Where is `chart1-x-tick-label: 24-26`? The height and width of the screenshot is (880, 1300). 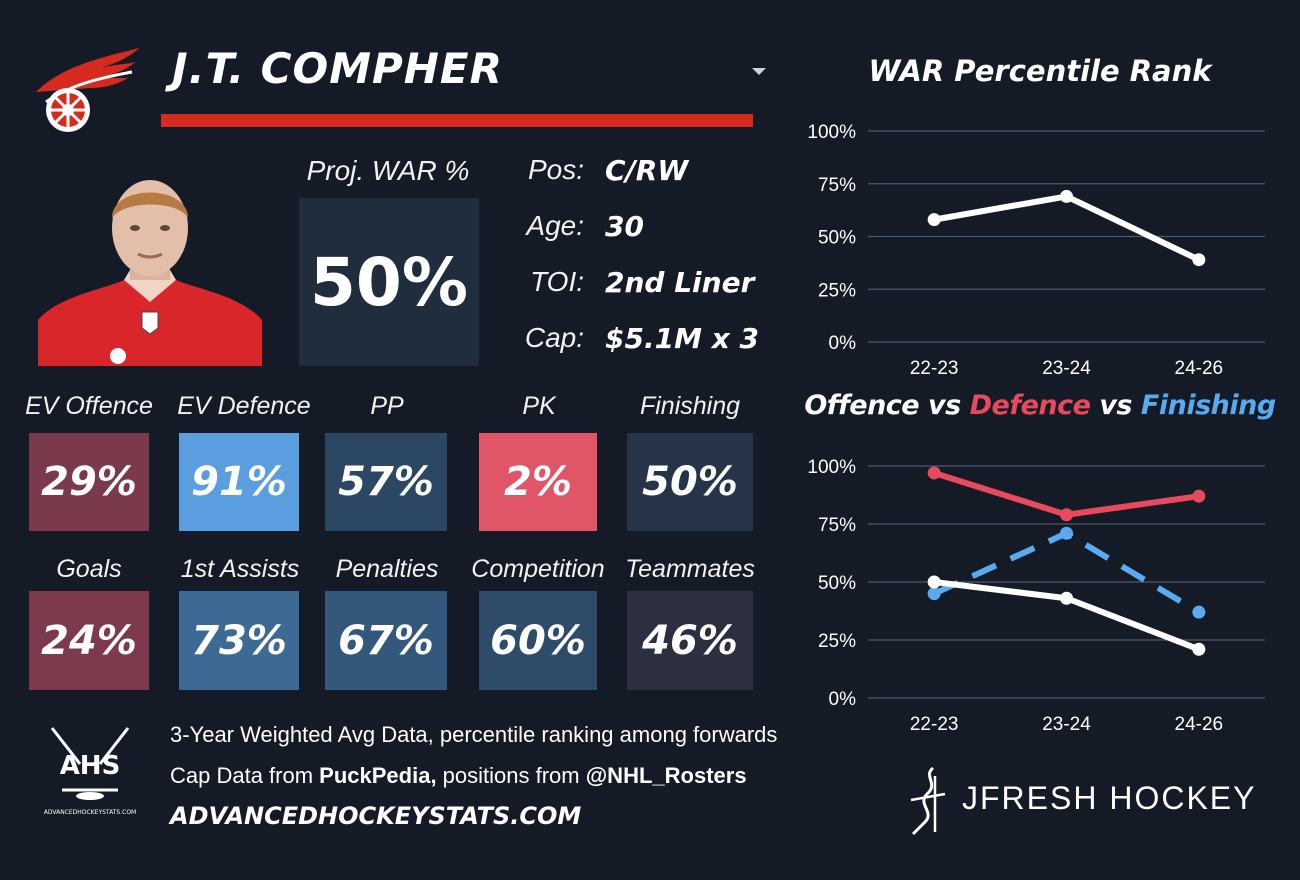 chart1-x-tick-label: 24-26 is located at coordinates (1199, 368).